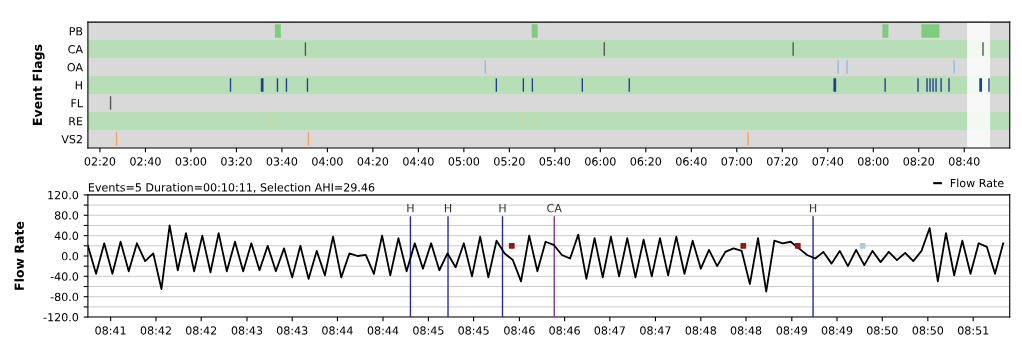  What do you see at coordinates (373, 161) in the screenshot?
I see `x-tick-label: 04:20` at bounding box center [373, 161].